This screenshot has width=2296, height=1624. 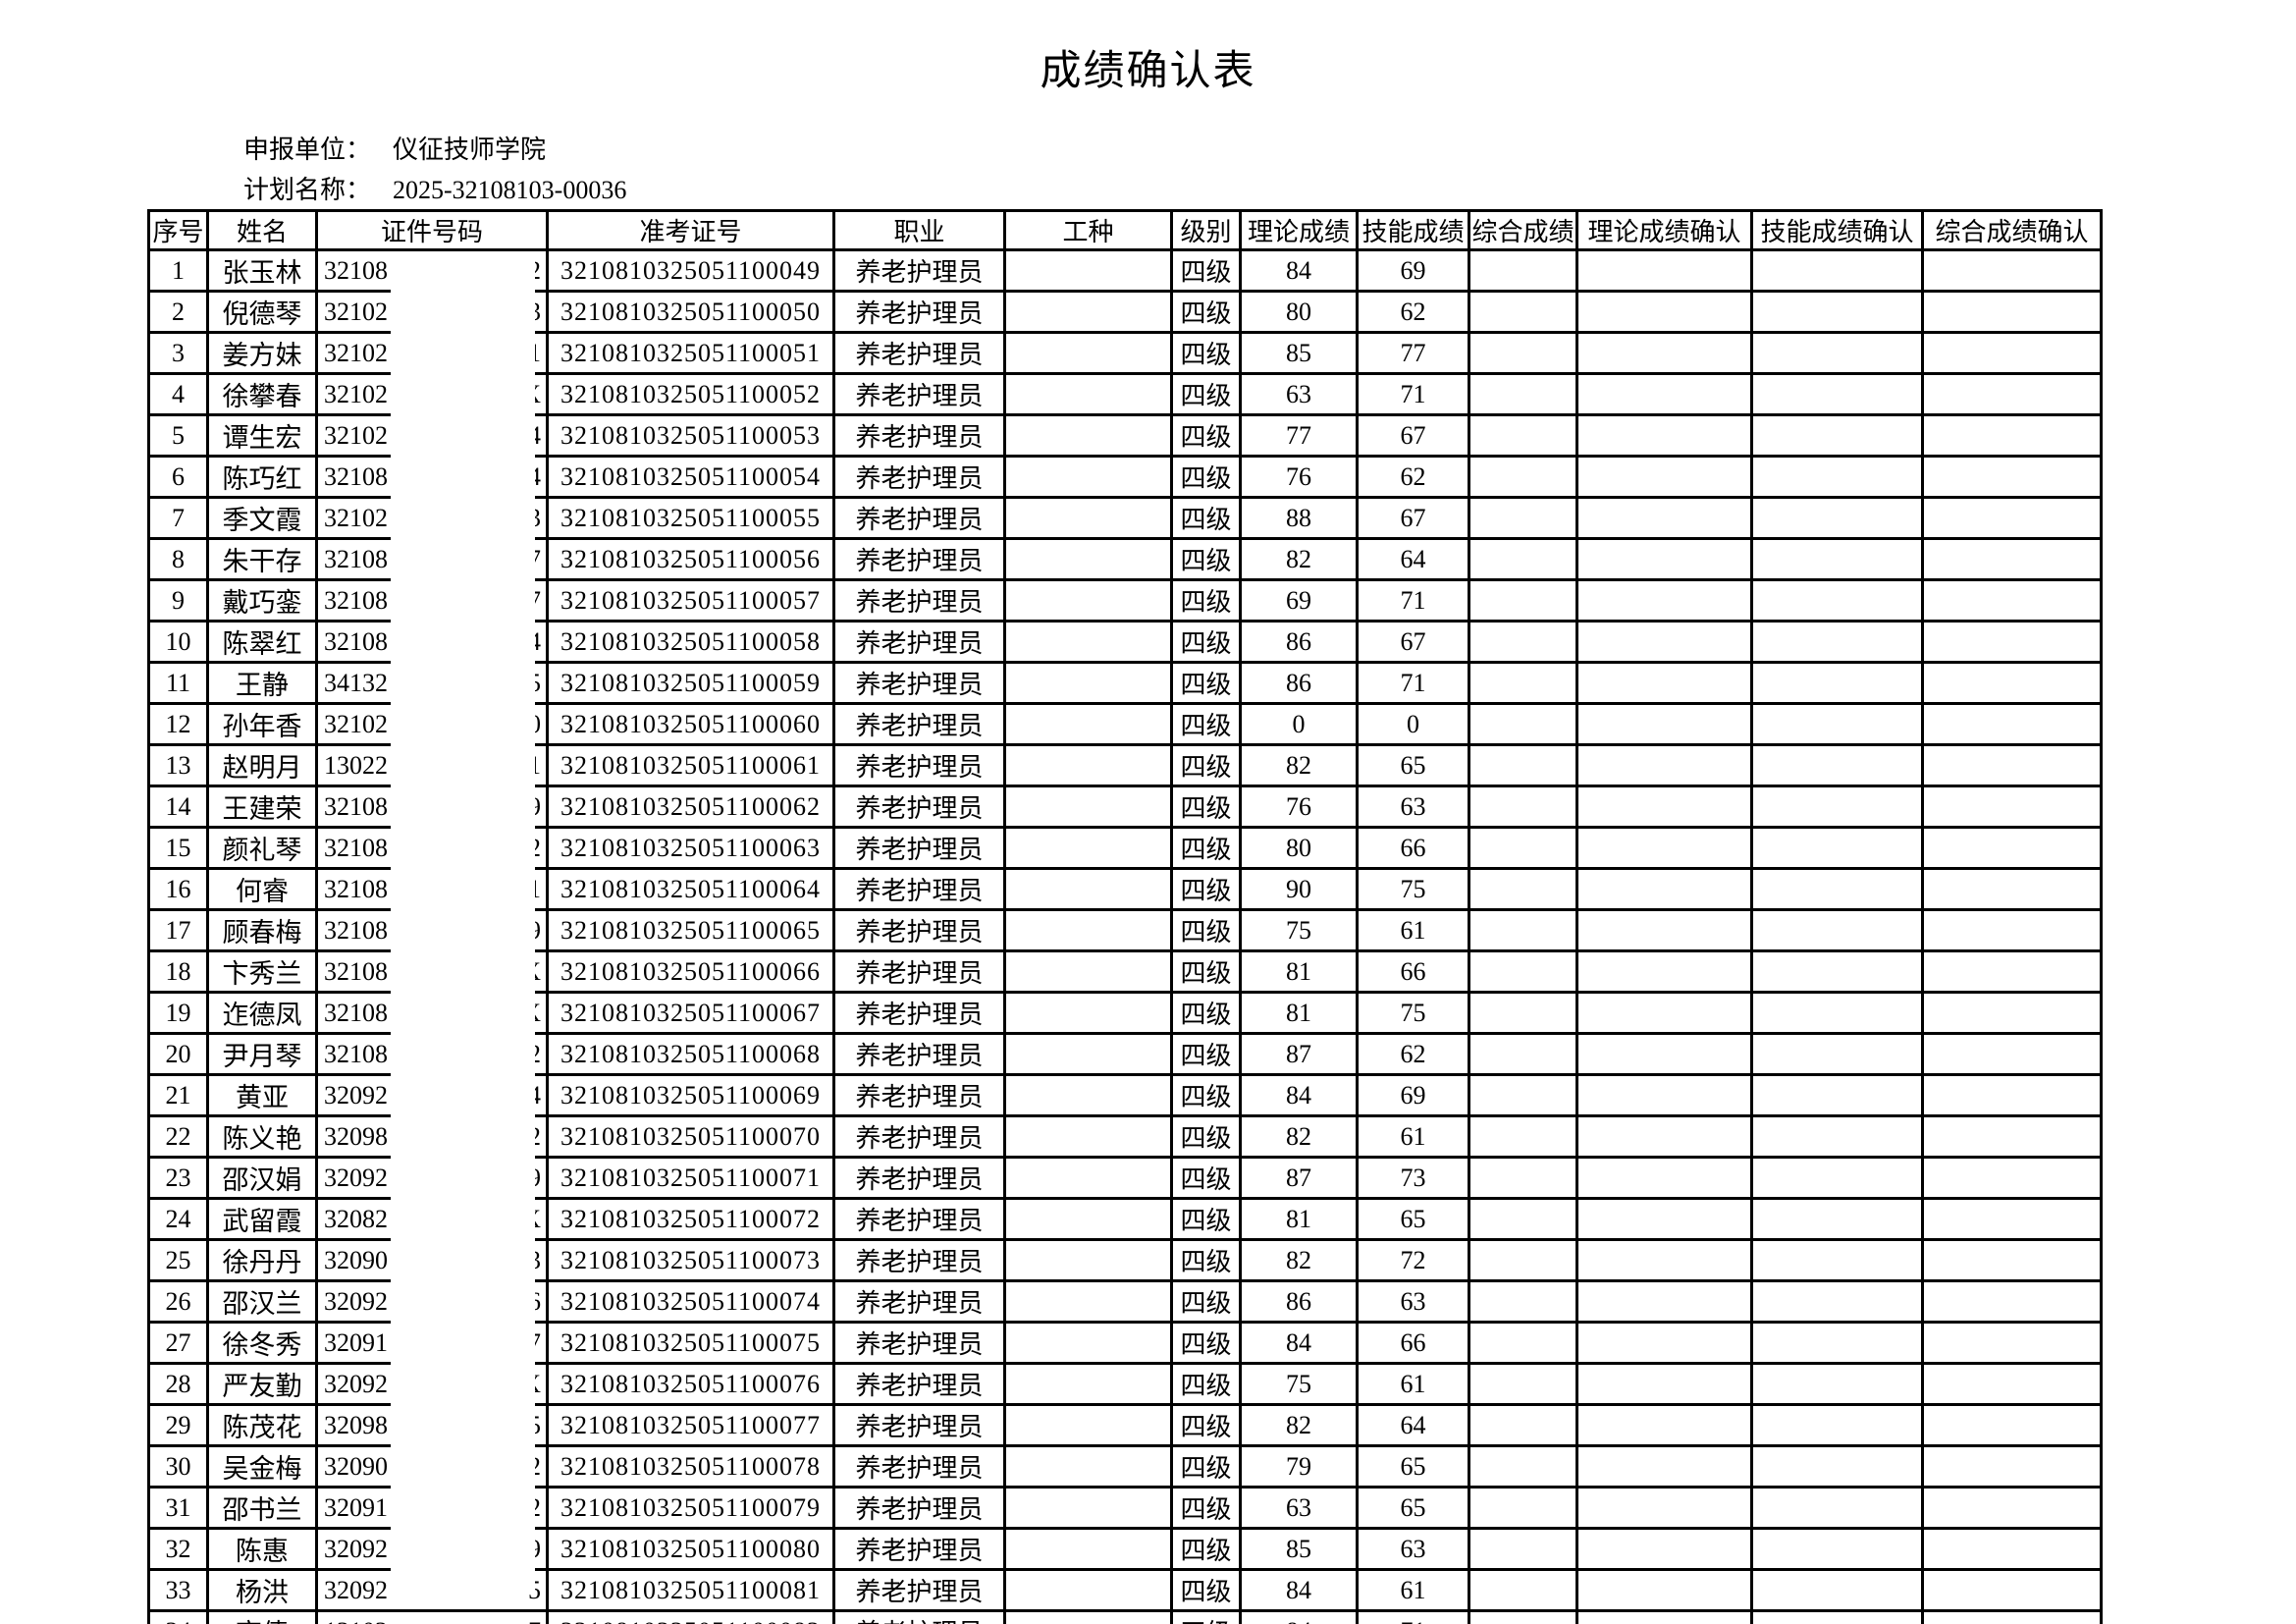 I want to click on cell-ticket-number: 3210810325051100061, so click(x=690, y=765).